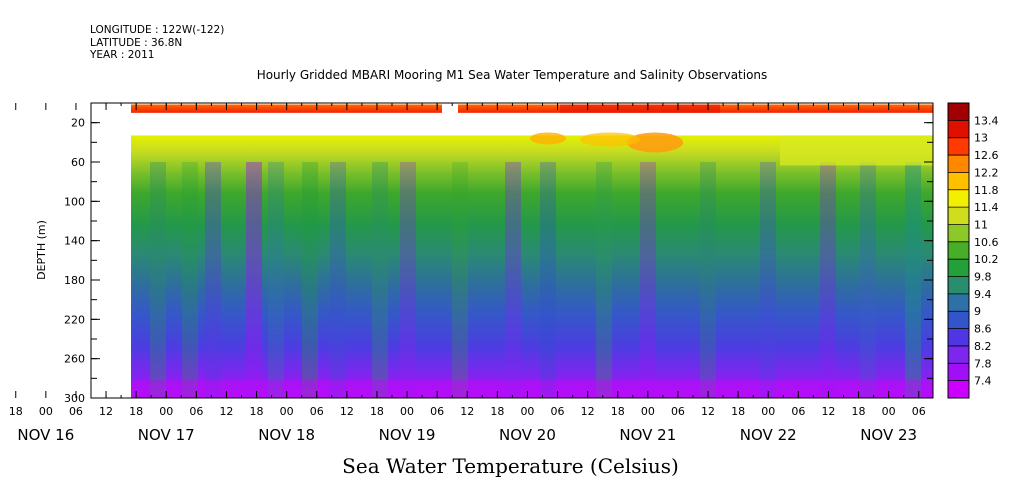 This screenshot has width=1009, height=504. I want to click on longitude-label: LONGITUDE : 122W(-122), so click(157, 30).